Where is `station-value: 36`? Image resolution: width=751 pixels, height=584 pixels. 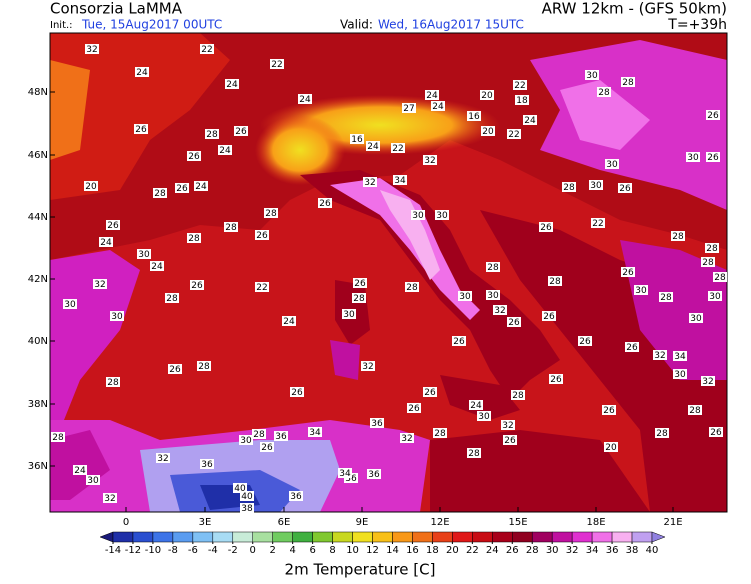
station-value: 36 is located at coordinates (296, 497).